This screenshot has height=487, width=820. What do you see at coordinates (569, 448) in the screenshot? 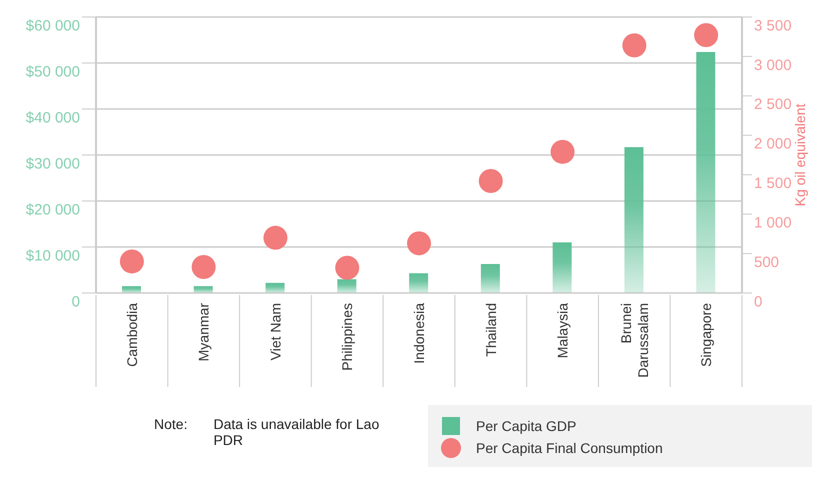
I see `legend-label: Per Capita Final Consumption` at bounding box center [569, 448].